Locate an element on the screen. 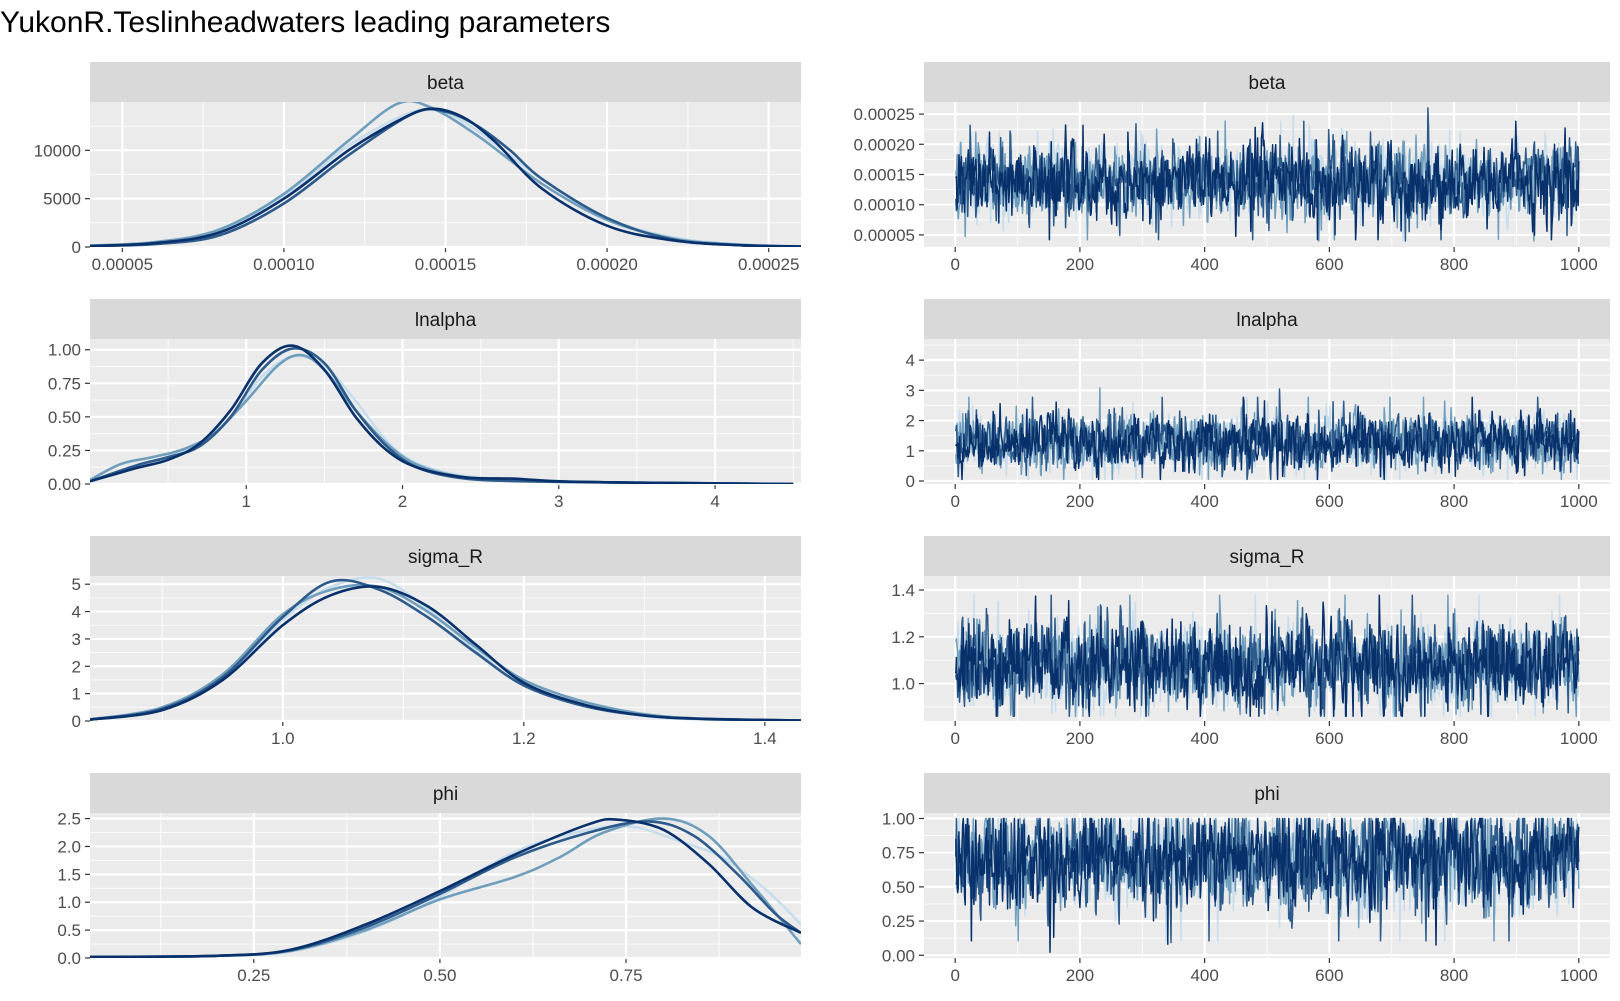  x-tick-label: 0.50 is located at coordinates (439, 975).